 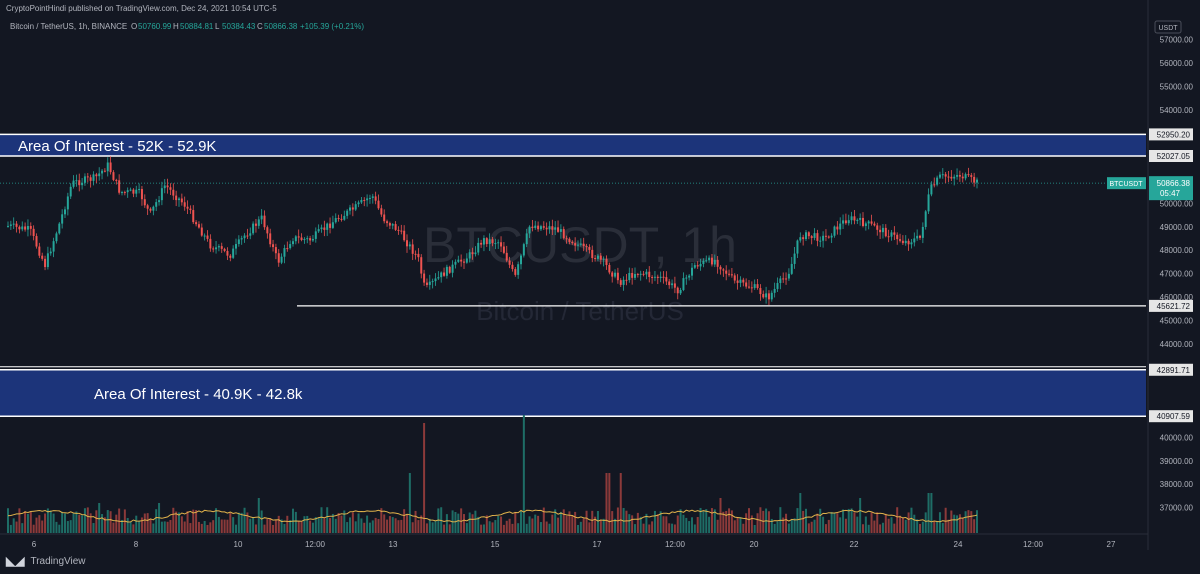 I want to click on watermark-name: Bitcoin / TetherUS, so click(x=580, y=311).